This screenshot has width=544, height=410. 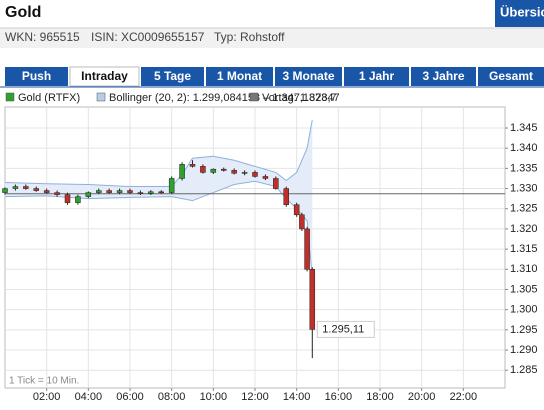 I want to click on tab-label: Gesamt, so click(x=511, y=76).